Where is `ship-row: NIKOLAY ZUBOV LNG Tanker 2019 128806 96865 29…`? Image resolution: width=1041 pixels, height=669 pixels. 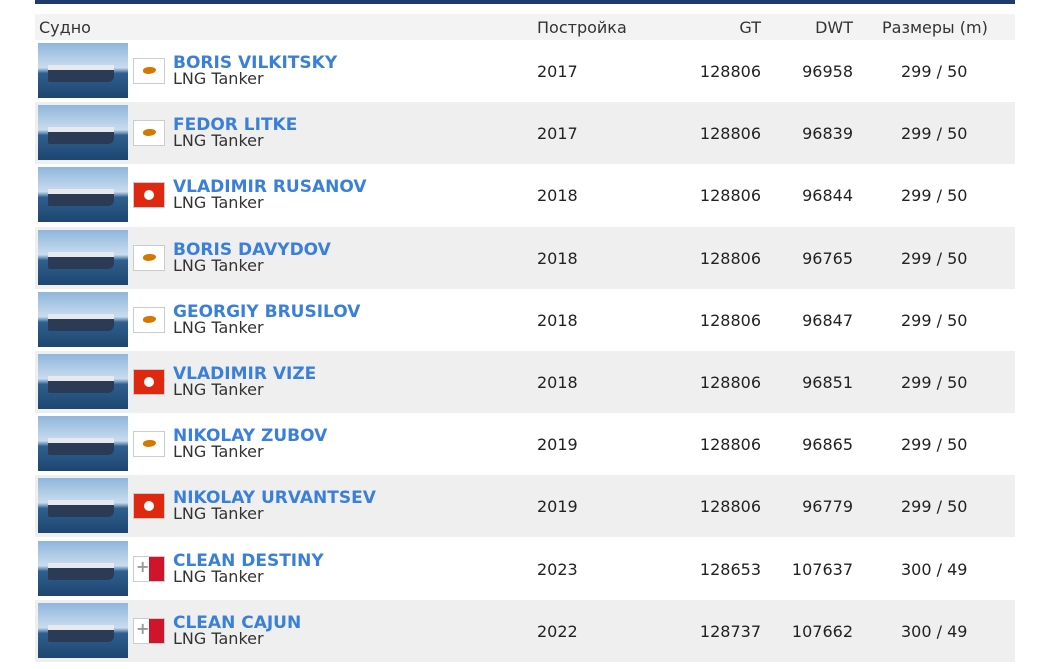 ship-row: NIKOLAY ZUBOV LNG Tanker 2019 128806 96865 29… is located at coordinates (525, 444).